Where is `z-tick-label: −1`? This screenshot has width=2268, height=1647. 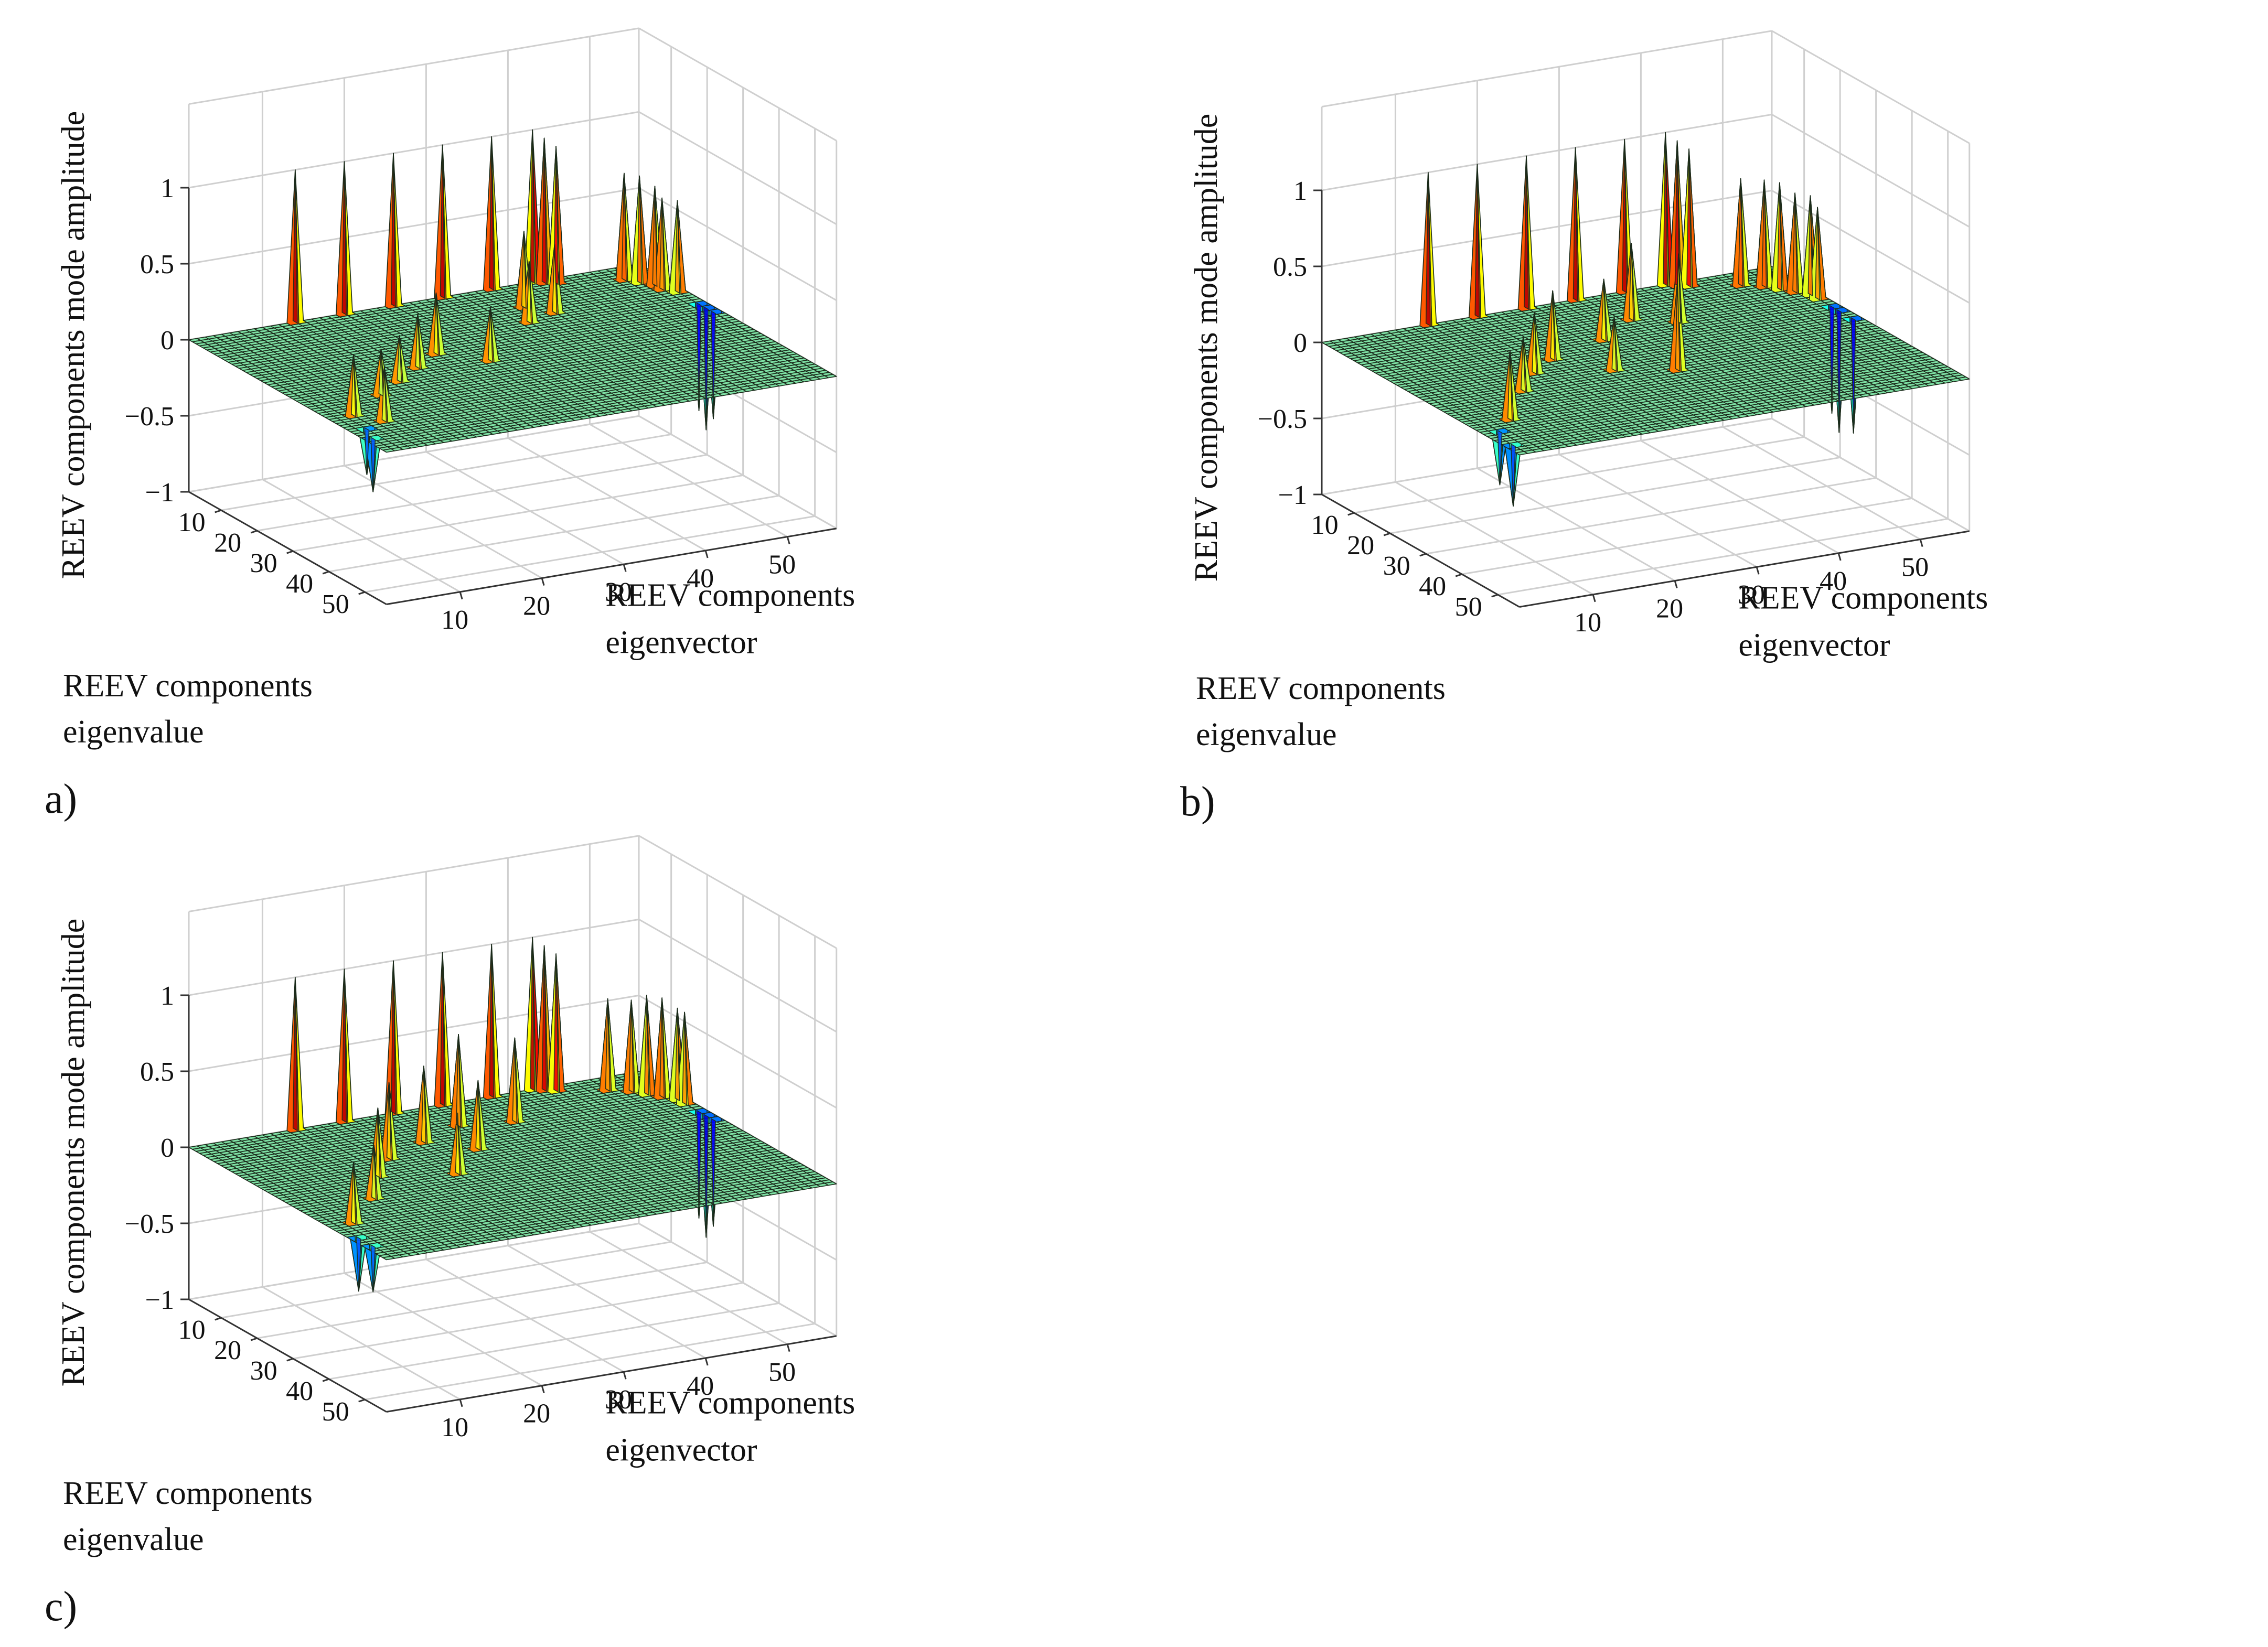
z-tick-label: −1 is located at coordinates (160, 493).